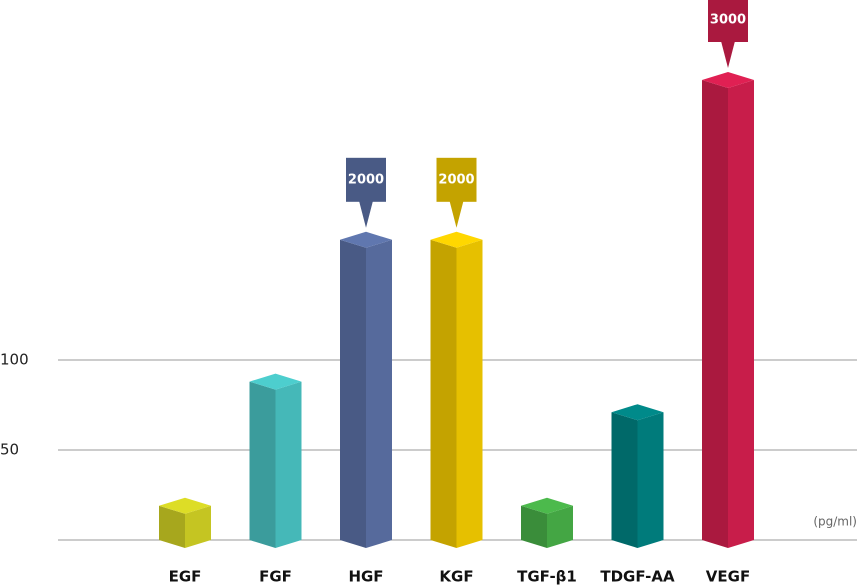  I want to click on x-tick-label: TGF-β1, so click(547, 577).